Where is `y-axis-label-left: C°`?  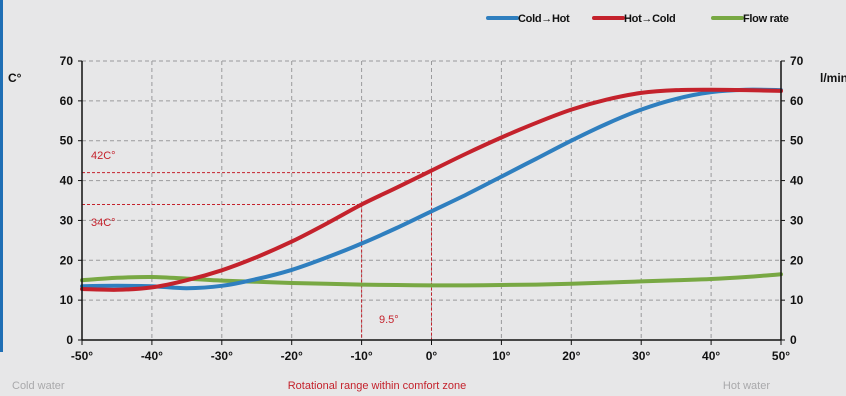 y-axis-label-left: C° is located at coordinates (15, 78).